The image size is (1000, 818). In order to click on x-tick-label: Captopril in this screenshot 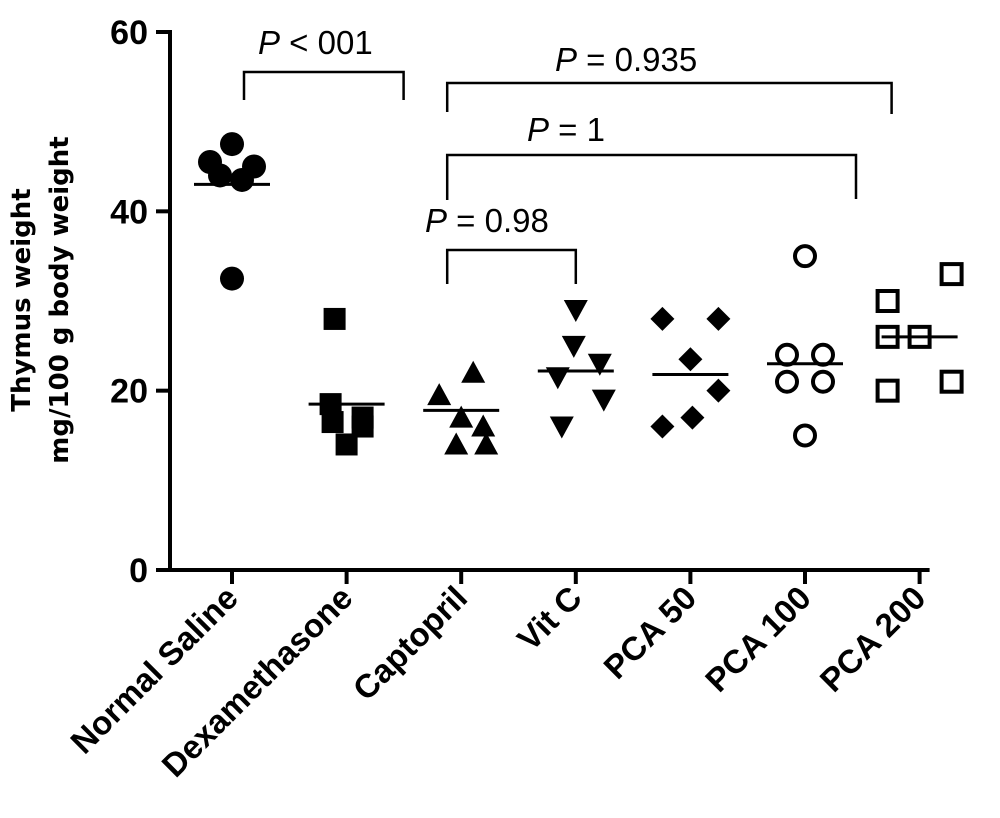, I will do `click(410, 643)`.